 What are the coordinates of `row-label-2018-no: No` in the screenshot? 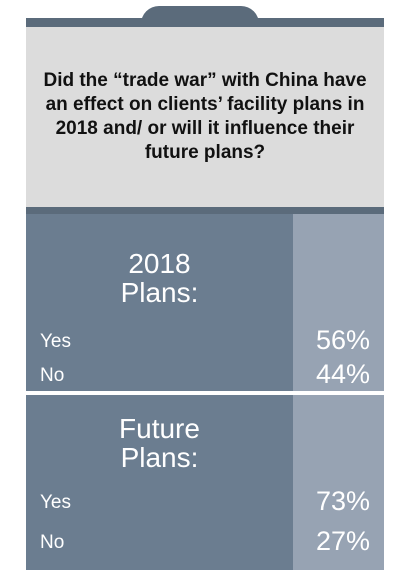 It's located at (52, 375).